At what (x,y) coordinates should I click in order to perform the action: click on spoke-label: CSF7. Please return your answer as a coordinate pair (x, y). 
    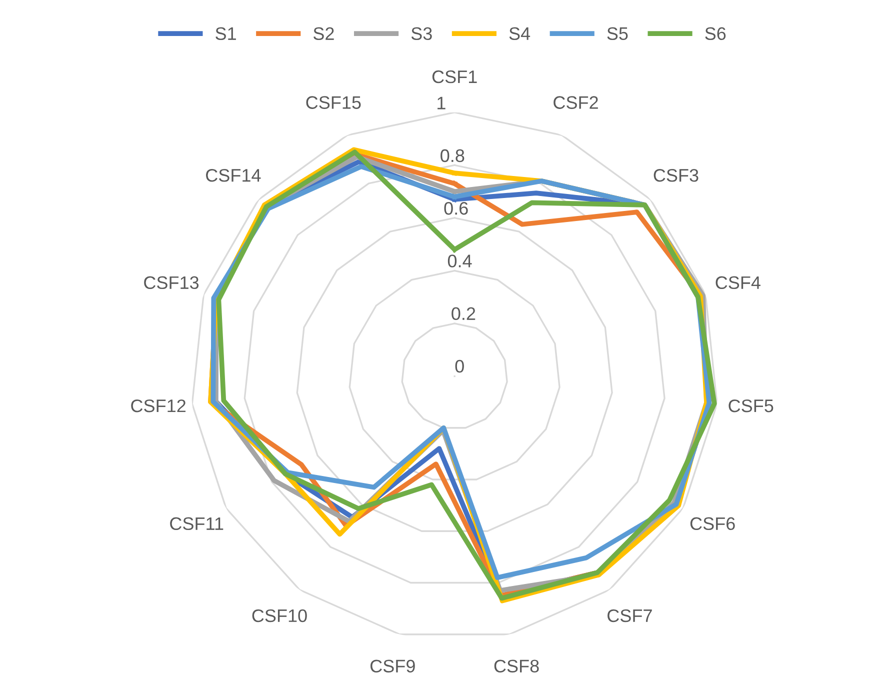
    Looking at the image, I should click on (630, 615).